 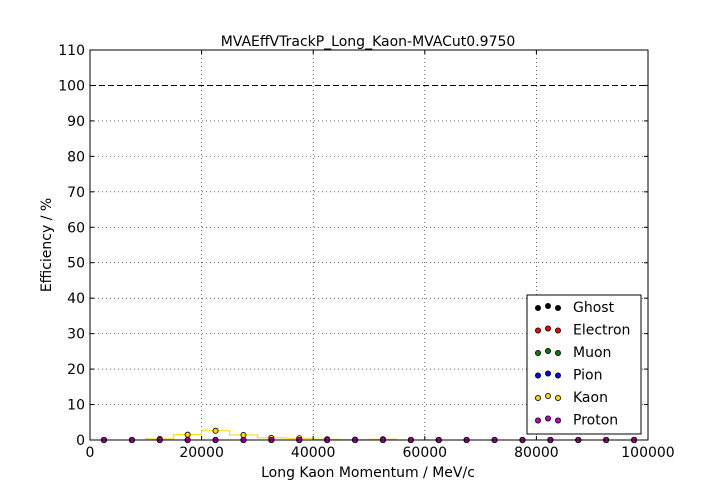 What do you see at coordinates (80, 441) in the screenshot?
I see `y-tick-label: 0` at bounding box center [80, 441].